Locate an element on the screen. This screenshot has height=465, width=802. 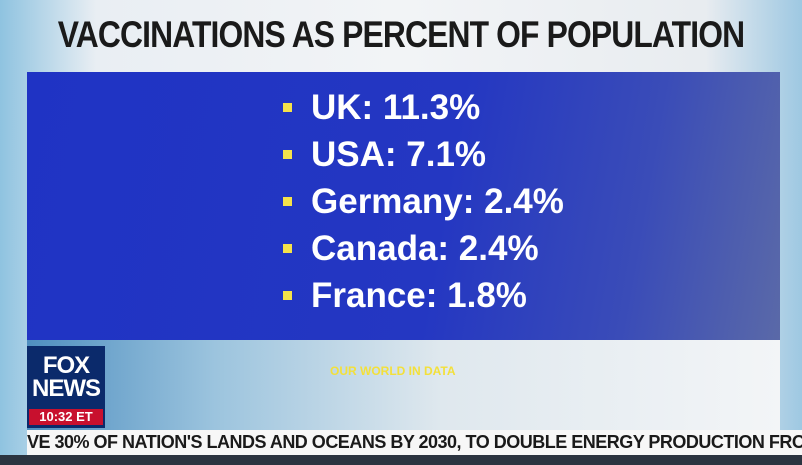
title: VACCINATIONS AS PERCENT OF POPULATION is located at coordinates (401, 34).